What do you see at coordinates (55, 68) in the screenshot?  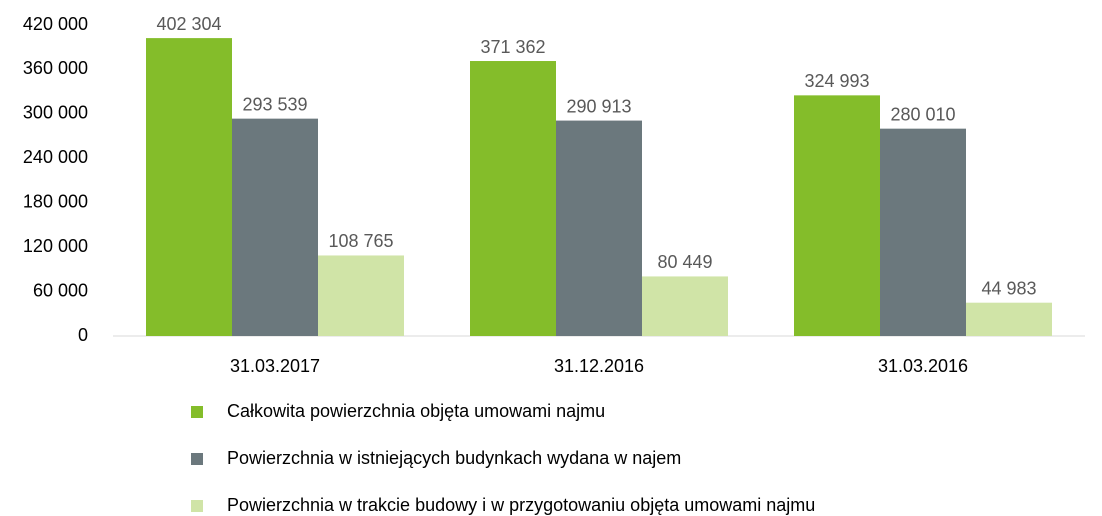 I see `y-tick-label: 360 000` at bounding box center [55, 68].